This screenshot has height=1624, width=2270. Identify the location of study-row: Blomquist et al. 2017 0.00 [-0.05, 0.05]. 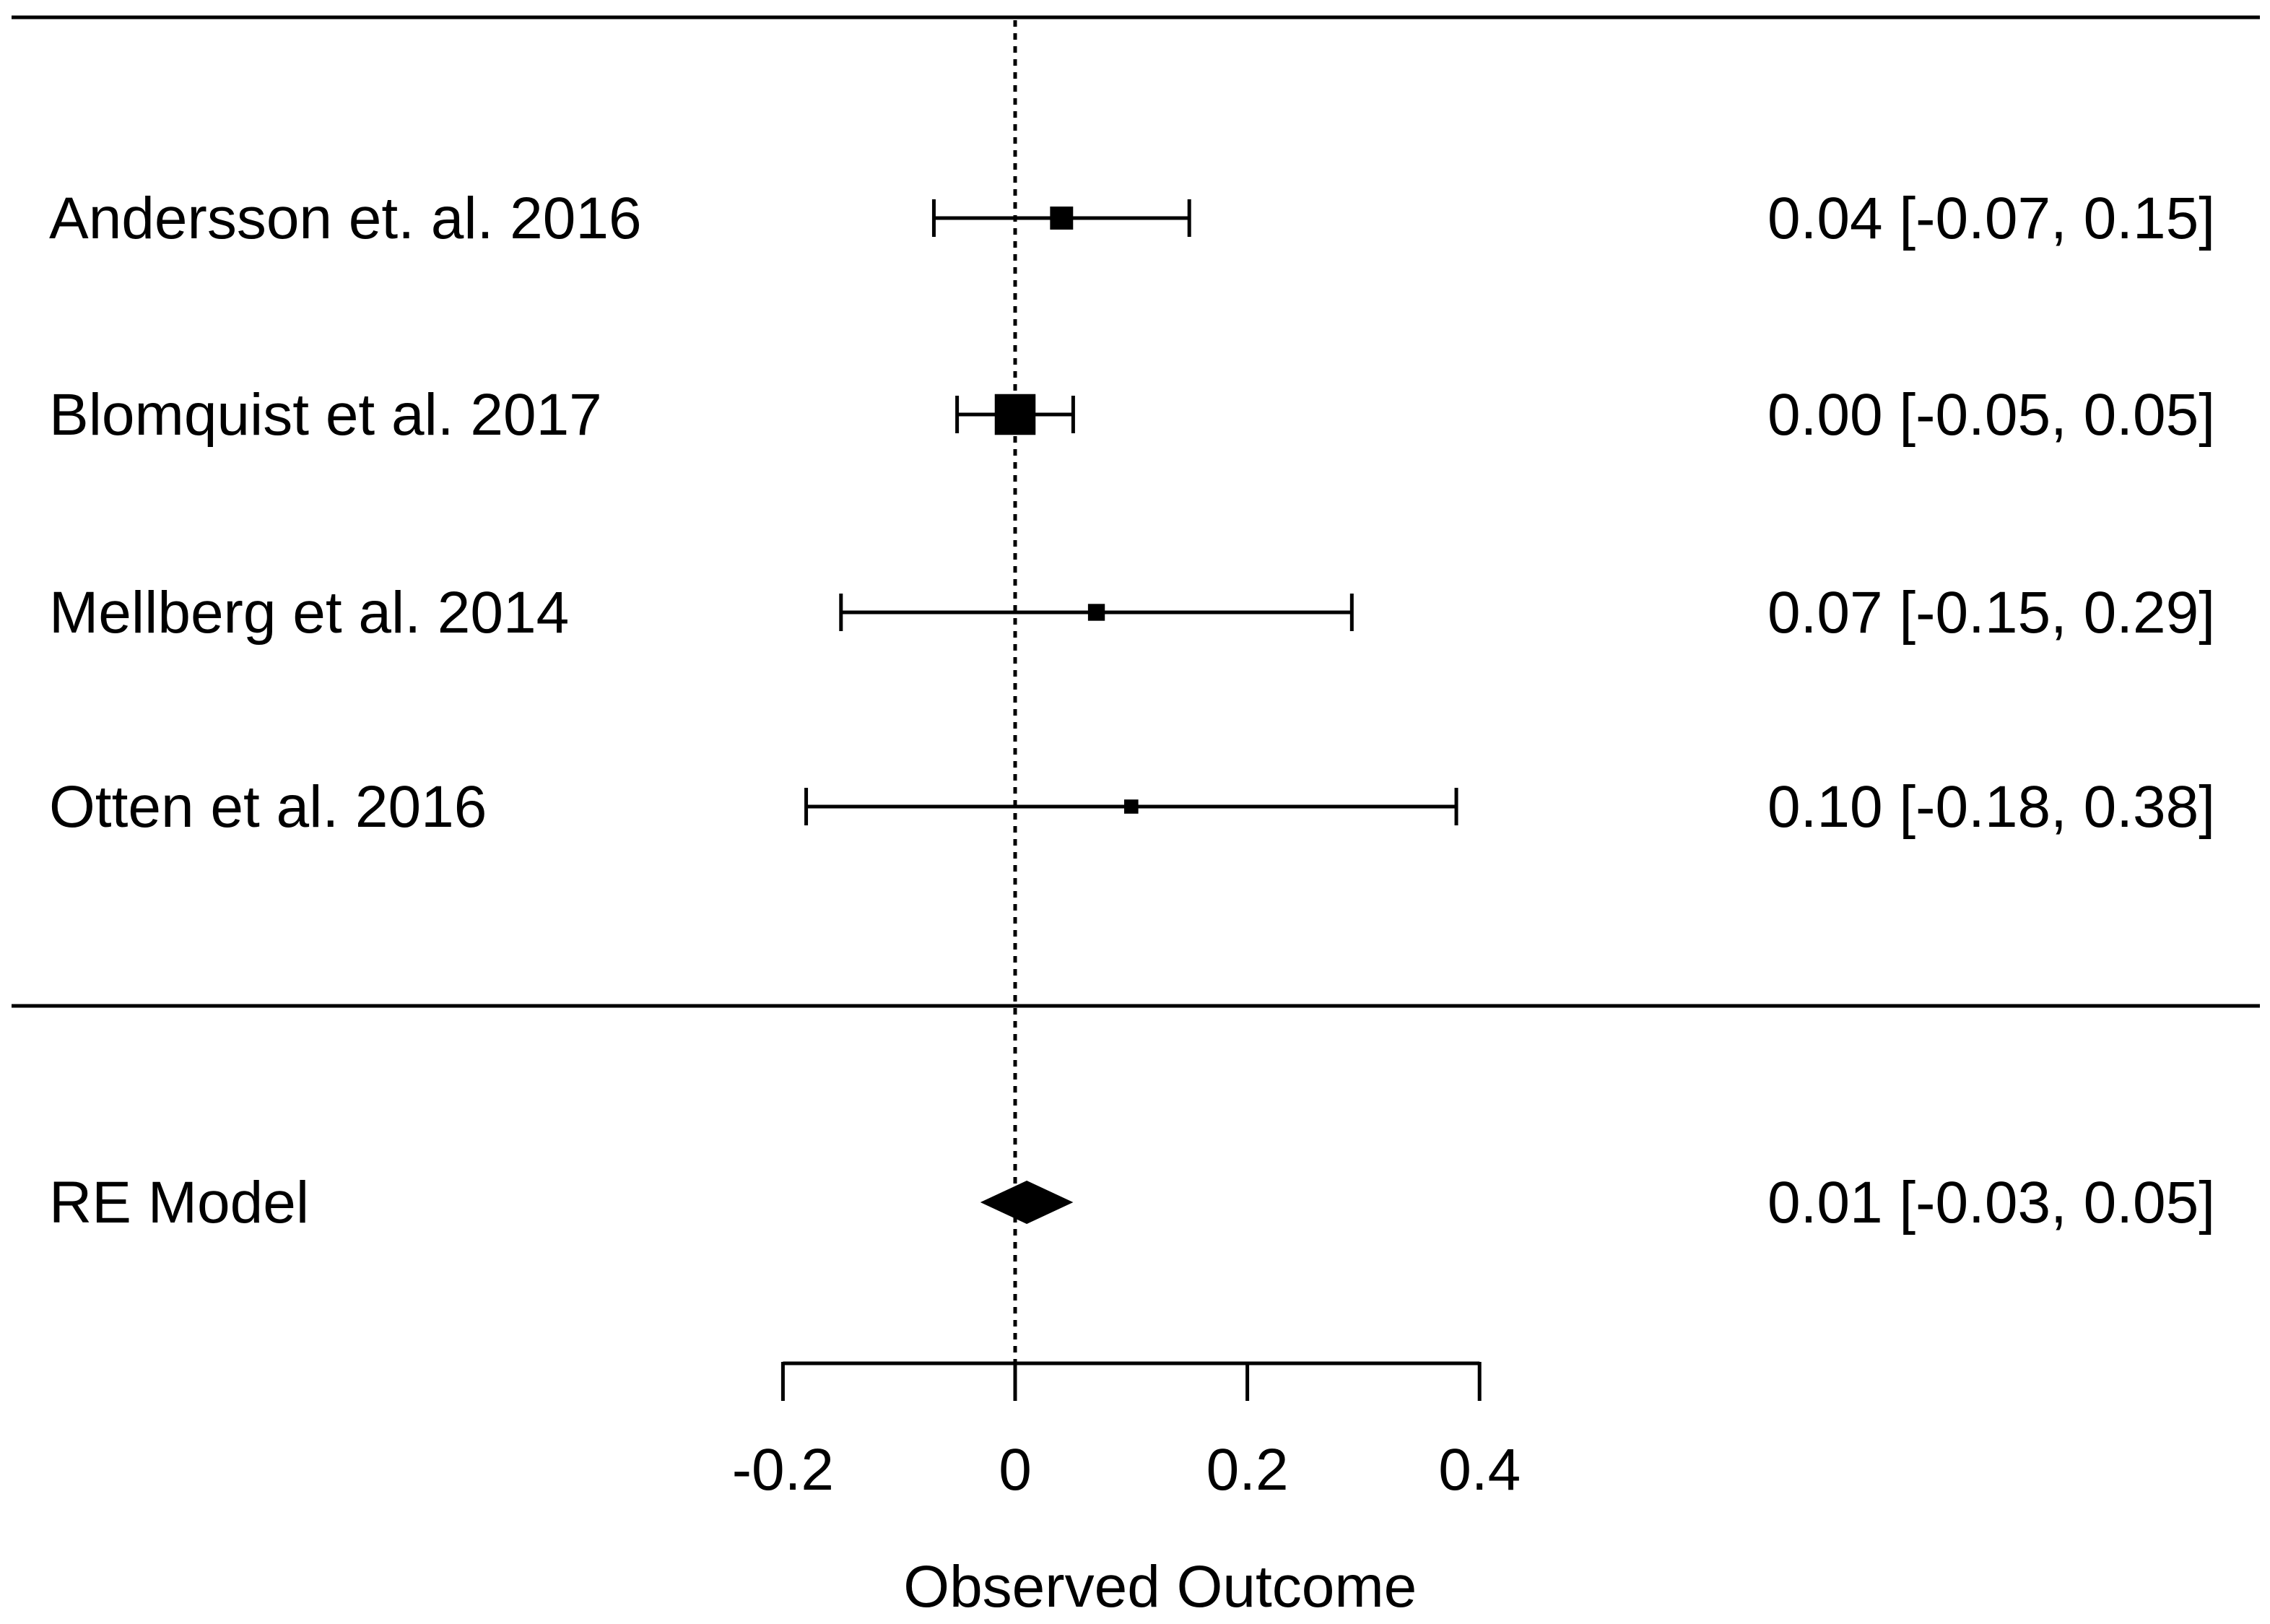
(1132, 415).